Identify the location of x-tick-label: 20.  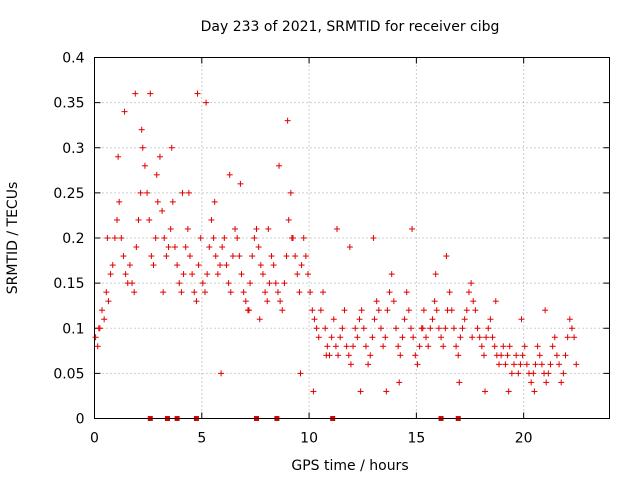
(524, 439).